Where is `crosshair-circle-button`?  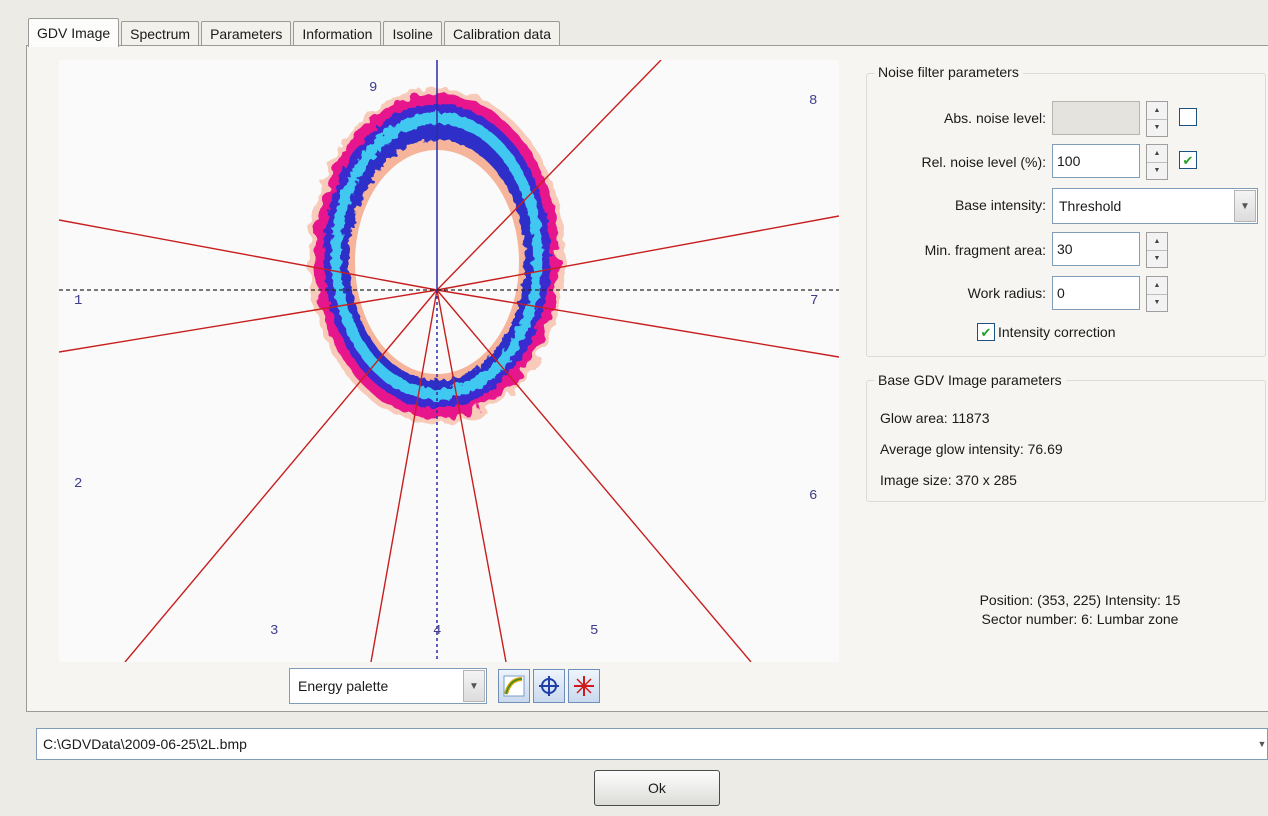 crosshair-circle-button is located at coordinates (549, 686).